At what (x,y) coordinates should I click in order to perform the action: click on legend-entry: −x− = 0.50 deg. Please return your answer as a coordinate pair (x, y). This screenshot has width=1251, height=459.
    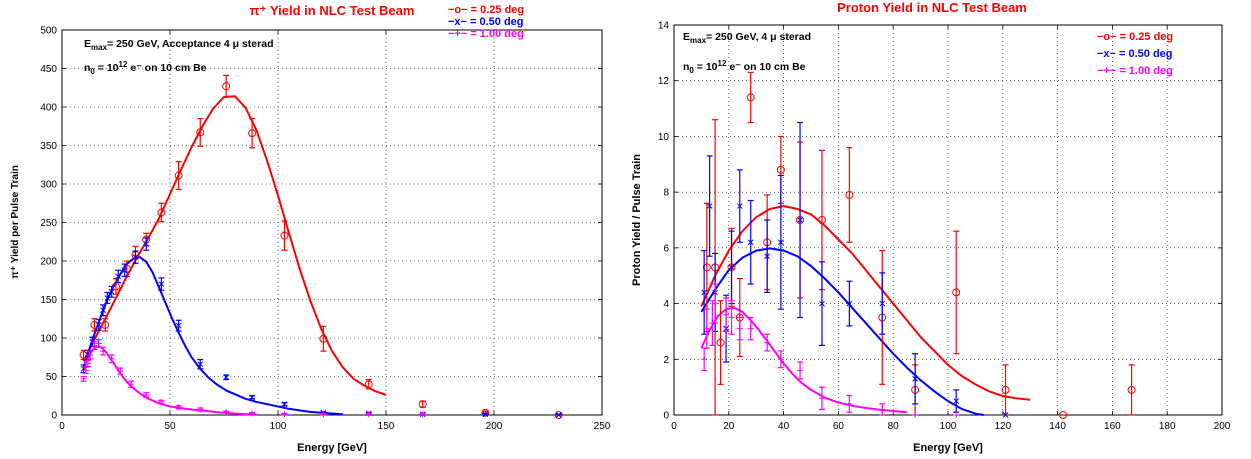
    Looking at the image, I should click on (486, 22).